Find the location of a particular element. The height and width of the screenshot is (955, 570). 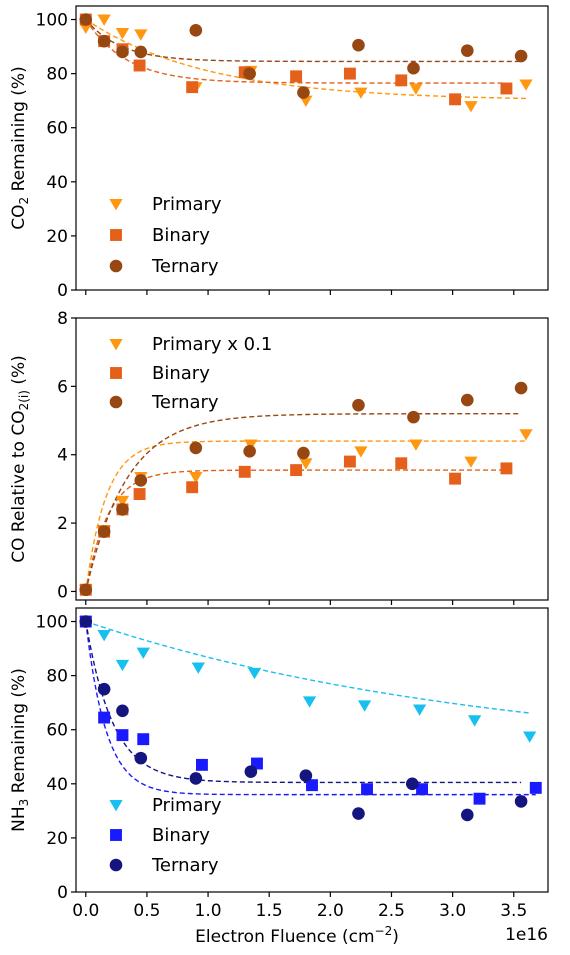

x-tick-label: 1.0 is located at coordinates (208, 911).